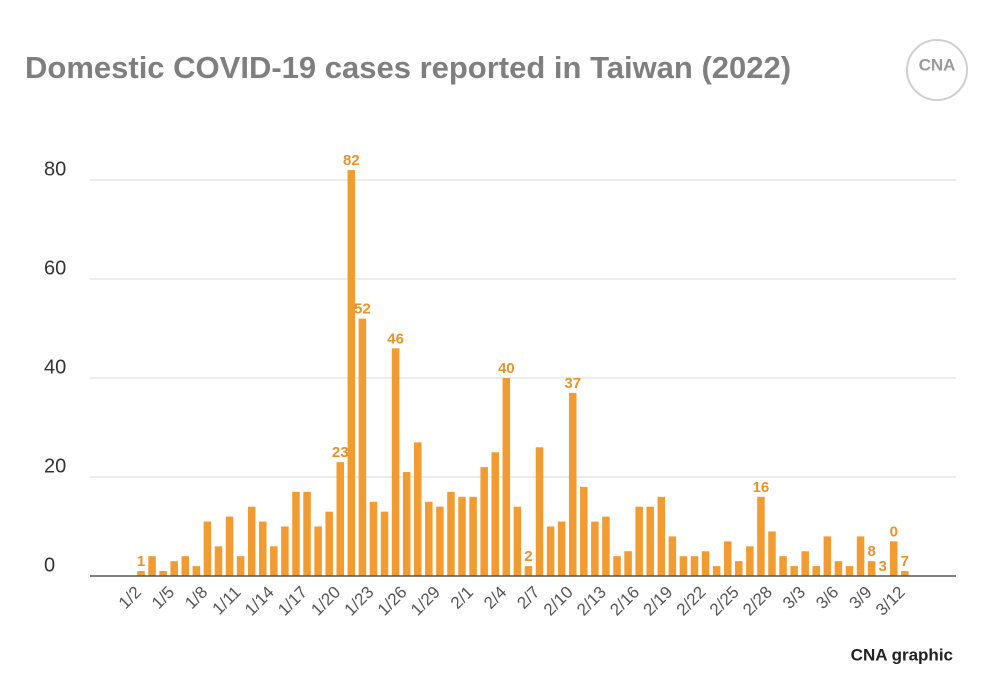 The width and height of the screenshot is (993, 691). What do you see at coordinates (325, 601) in the screenshot?
I see `x-tick-label: 1/20` at bounding box center [325, 601].